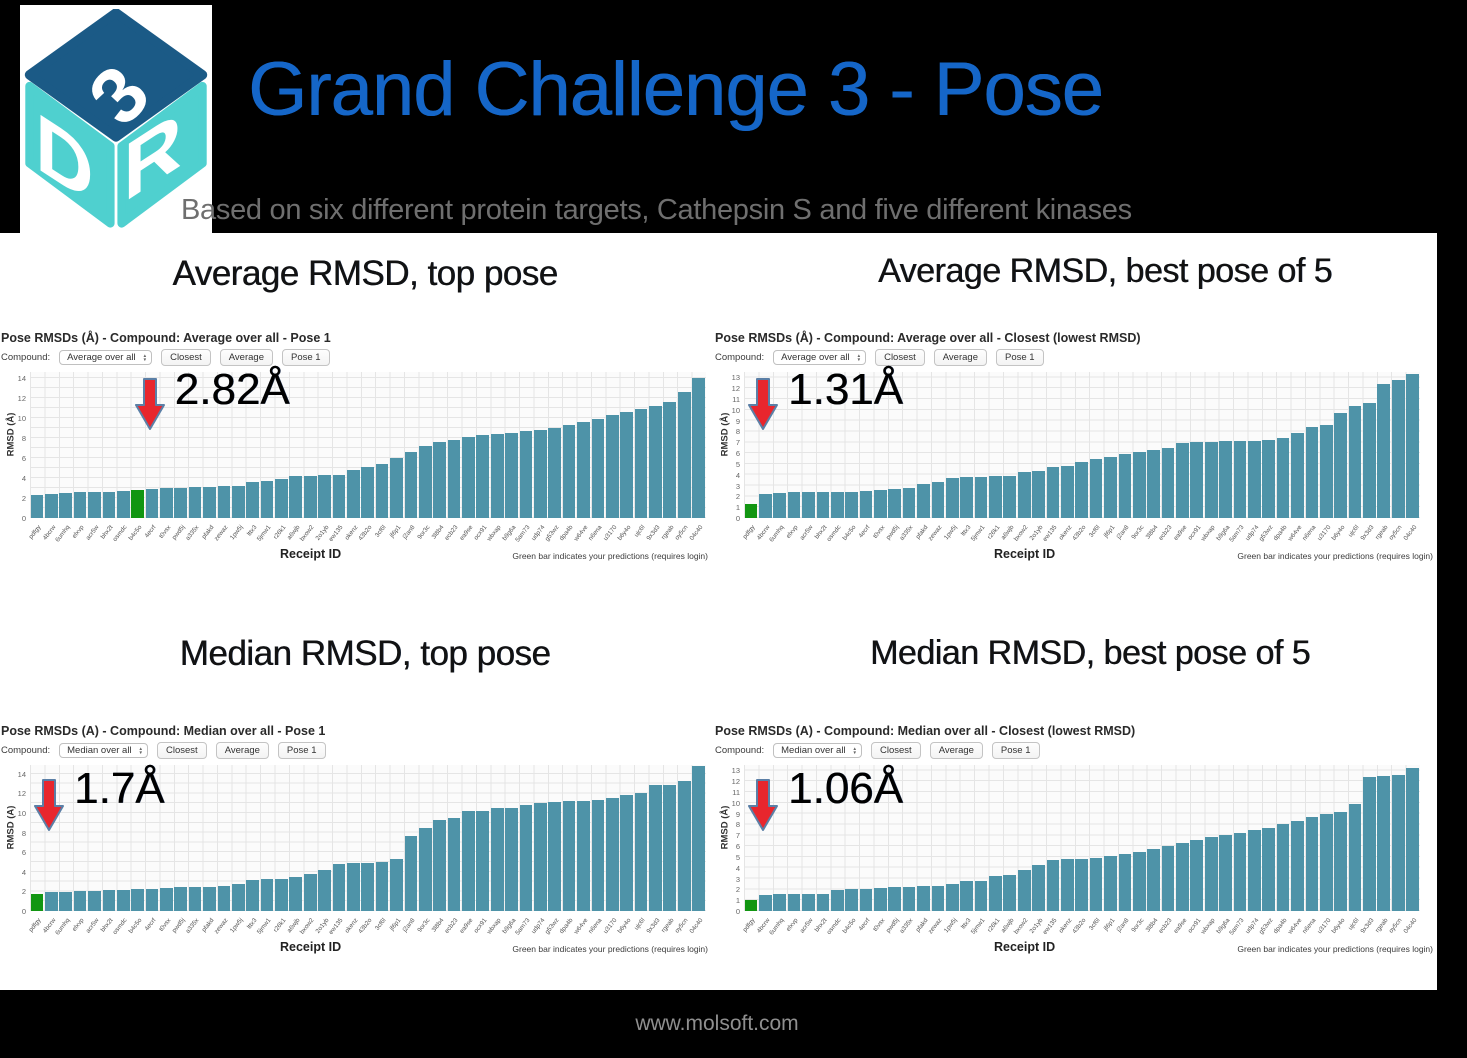  What do you see at coordinates (21, 398) in the screenshot?
I see `y-tick-label: 12` at bounding box center [21, 398].